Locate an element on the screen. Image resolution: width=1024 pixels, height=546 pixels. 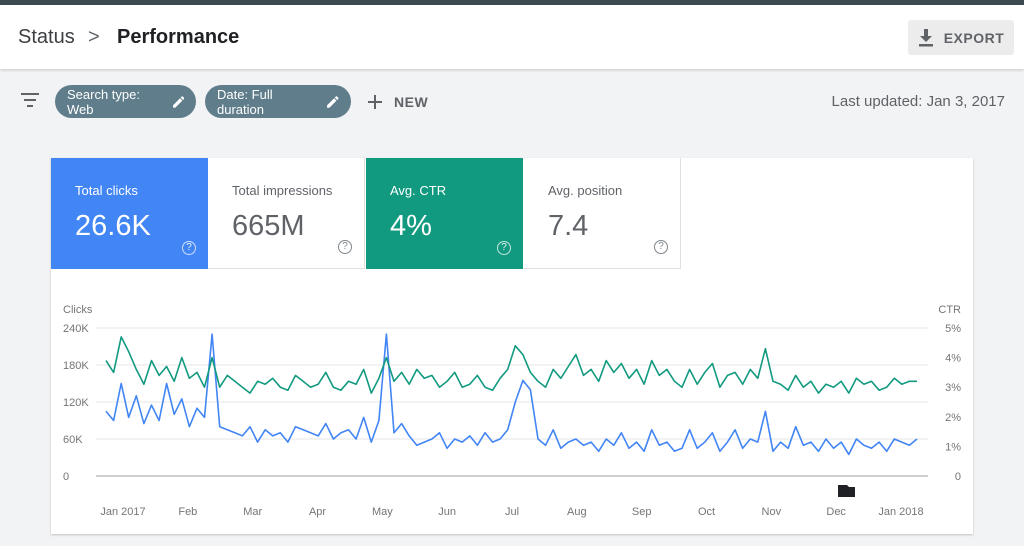
x-tick-label: Jan 2018 is located at coordinates (900, 512).